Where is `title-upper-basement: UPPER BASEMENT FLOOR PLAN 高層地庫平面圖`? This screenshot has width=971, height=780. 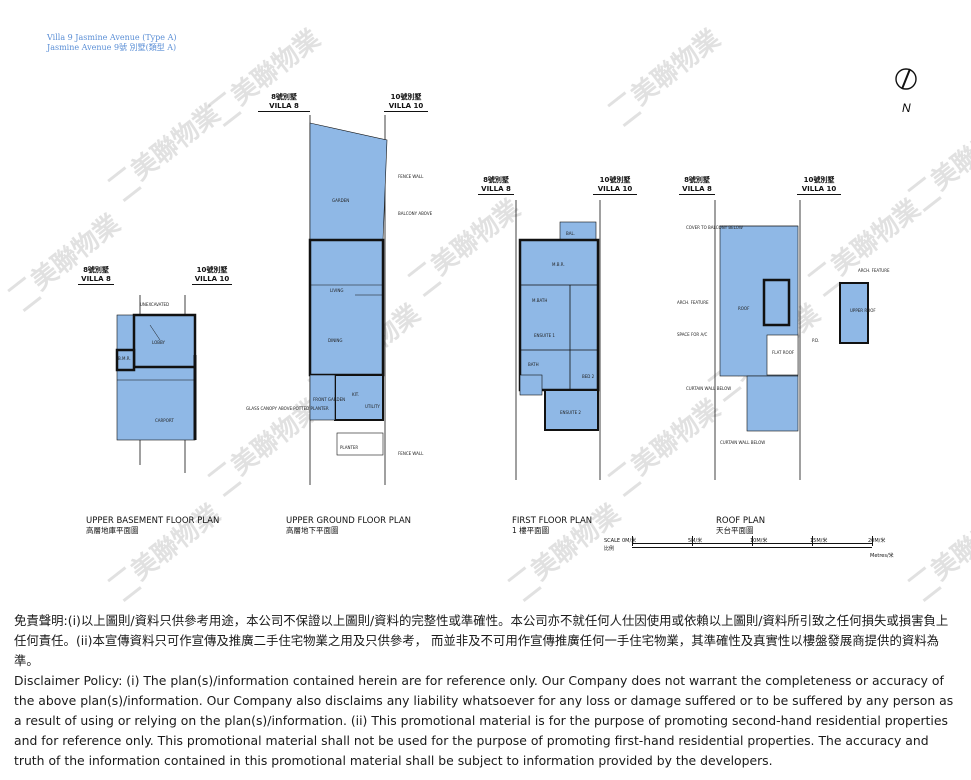 title-upper-basement: UPPER BASEMENT FLOOR PLAN 高層地庫平面圖 is located at coordinates (153, 525).